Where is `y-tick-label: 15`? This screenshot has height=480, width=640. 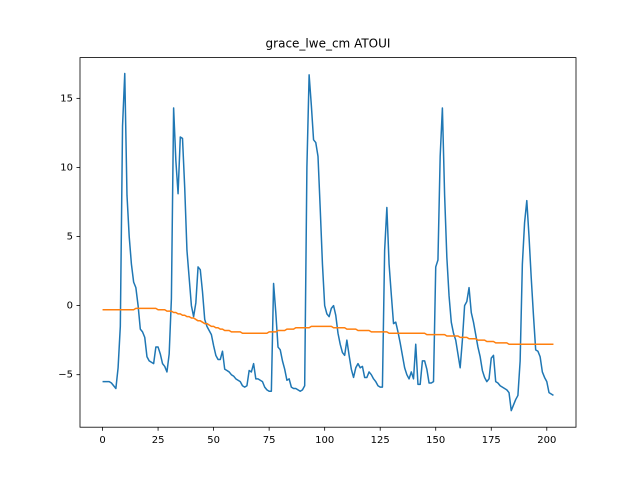 y-tick-label: 15 is located at coordinates (66, 98).